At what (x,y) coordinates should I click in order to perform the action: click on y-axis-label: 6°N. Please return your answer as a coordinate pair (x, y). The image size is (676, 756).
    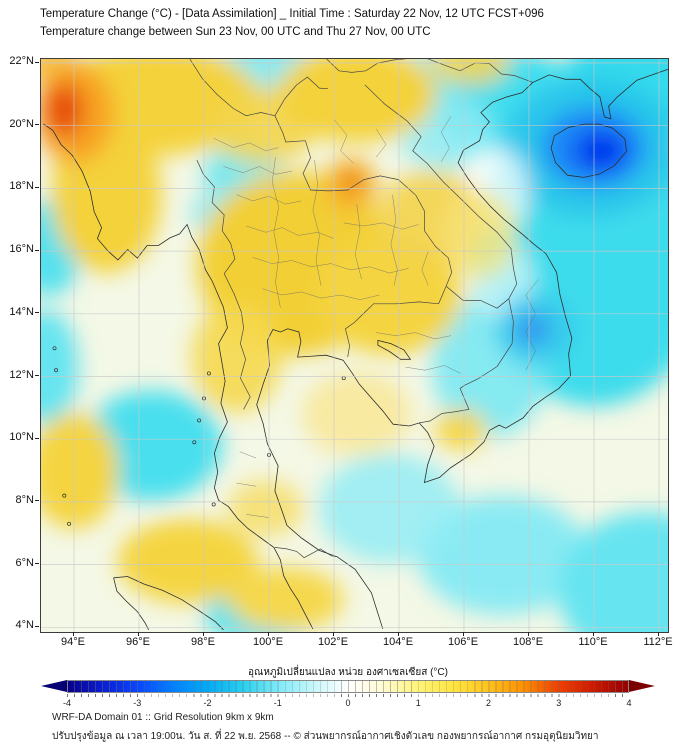
    Looking at the image, I should click on (24, 562).